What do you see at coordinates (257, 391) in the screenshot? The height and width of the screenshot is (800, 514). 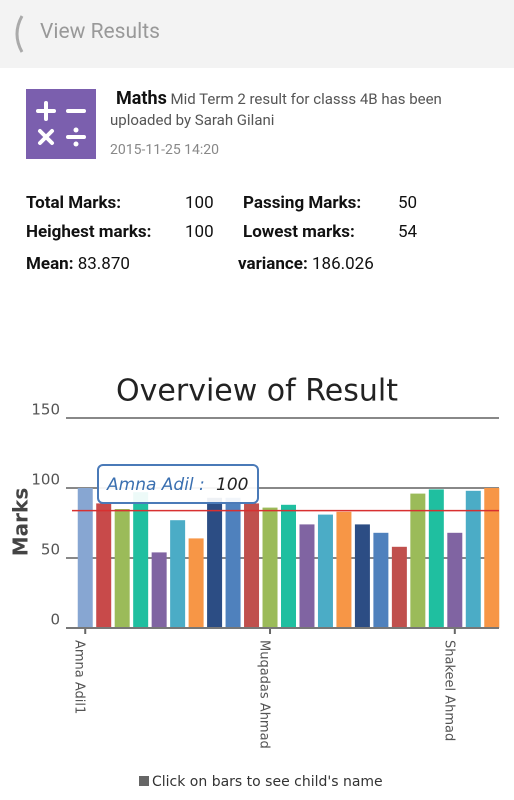 I see `chart-title: Overview of Result` at bounding box center [257, 391].